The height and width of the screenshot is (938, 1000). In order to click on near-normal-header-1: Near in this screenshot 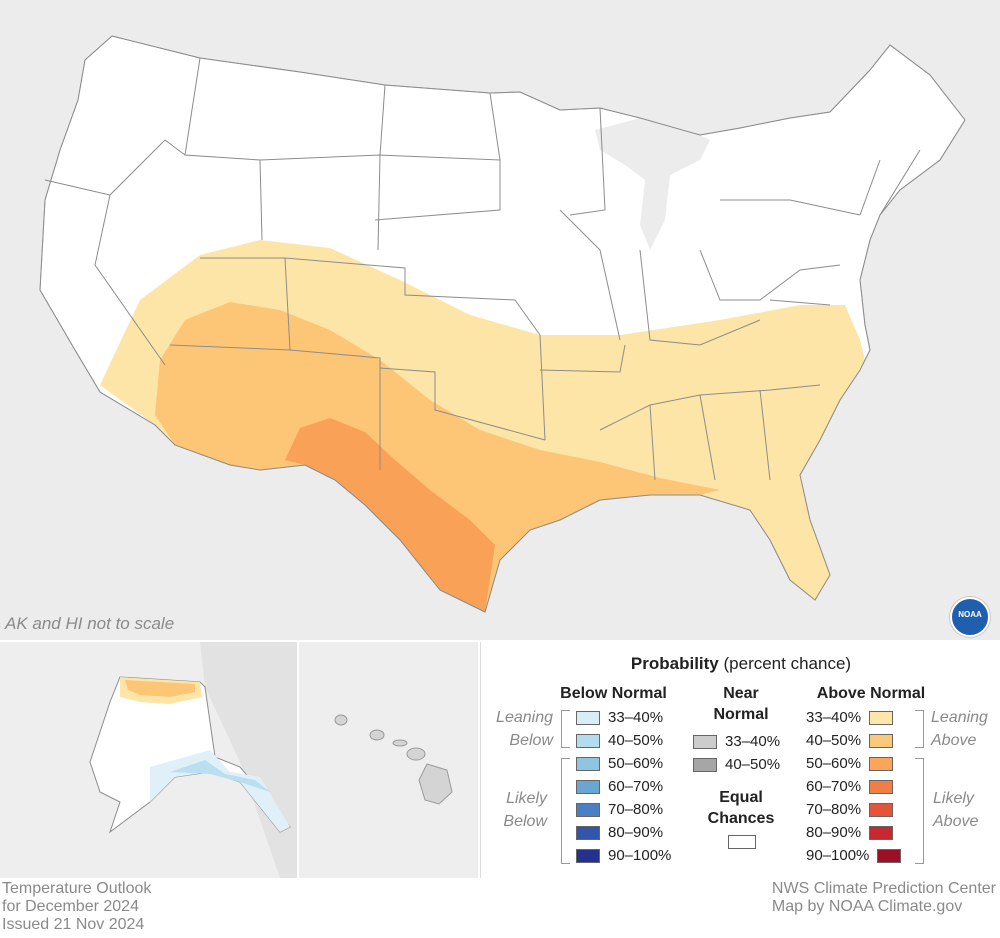, I will do `click(741, 693)`.